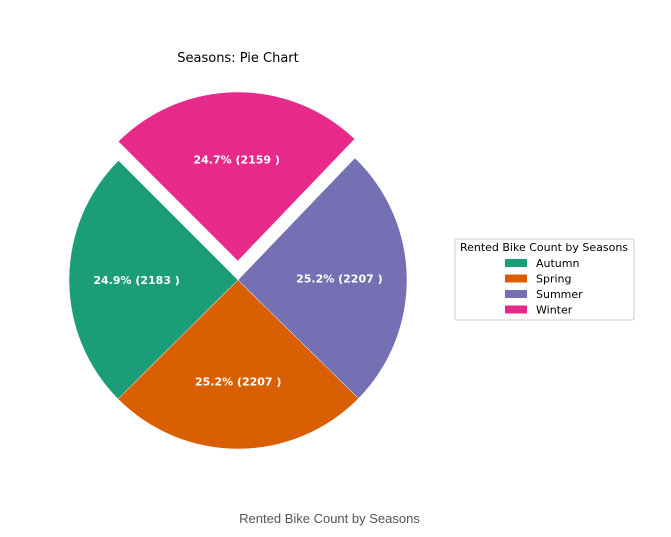 Image resolution: width=671 pixels, height=537 pixels. What do you see at coordinates (516, 309) in the screenshot?
I see `legend-swatch-winter` at bounding box center [516, 309].